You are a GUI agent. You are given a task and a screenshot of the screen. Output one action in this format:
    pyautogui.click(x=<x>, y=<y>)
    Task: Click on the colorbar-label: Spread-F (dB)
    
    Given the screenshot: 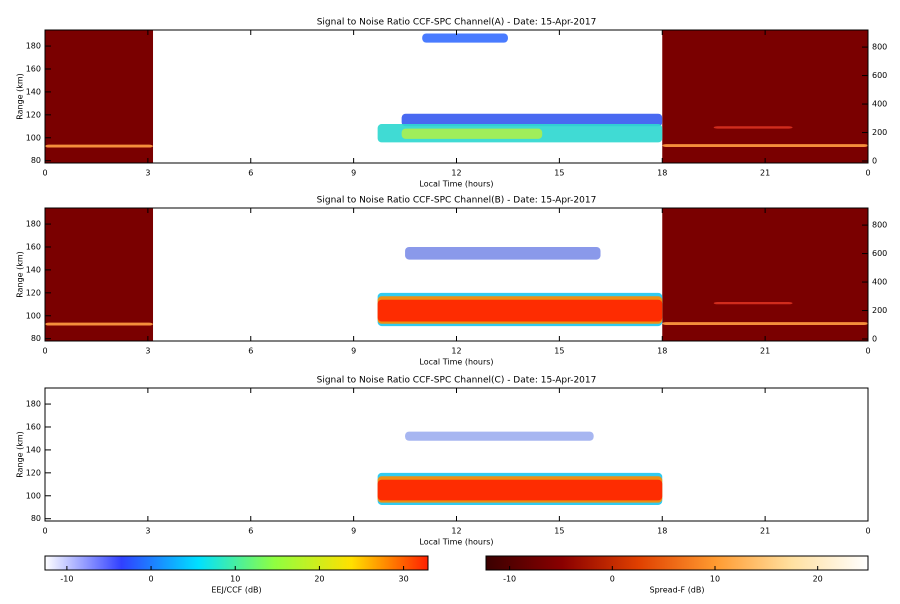 What is the action you would take?
    pyautogui.click(x=676, y=590)
    